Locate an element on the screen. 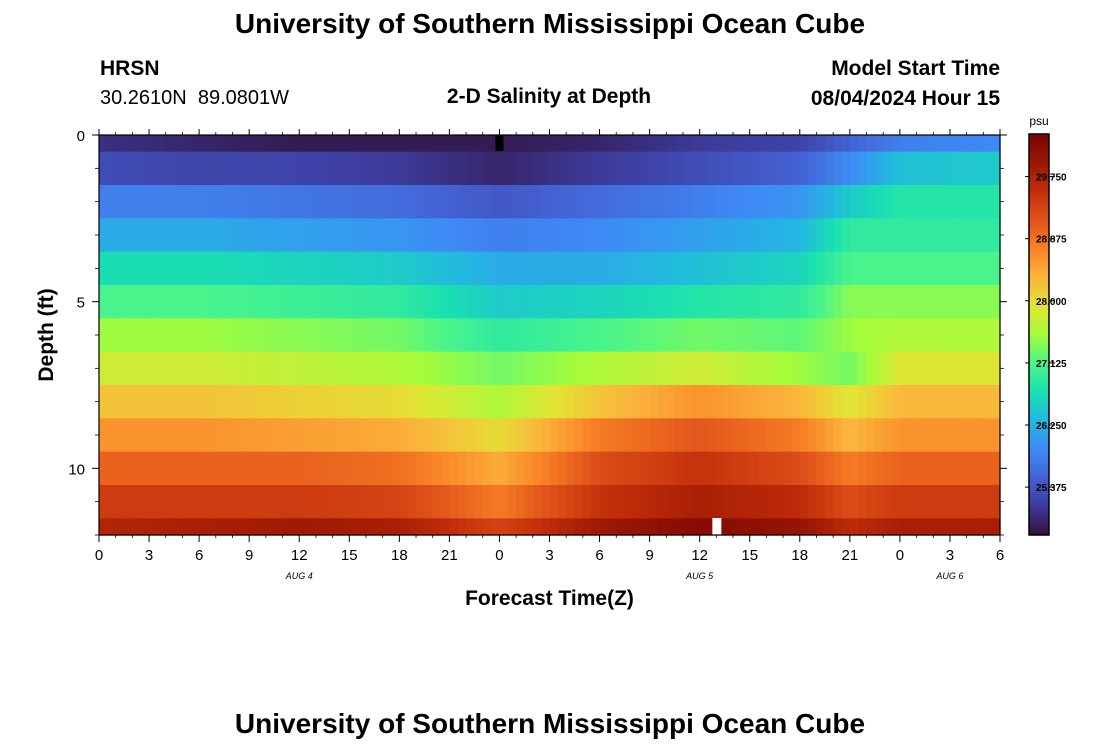  x-tick-label: 0 is located at coordinates (99, 555).